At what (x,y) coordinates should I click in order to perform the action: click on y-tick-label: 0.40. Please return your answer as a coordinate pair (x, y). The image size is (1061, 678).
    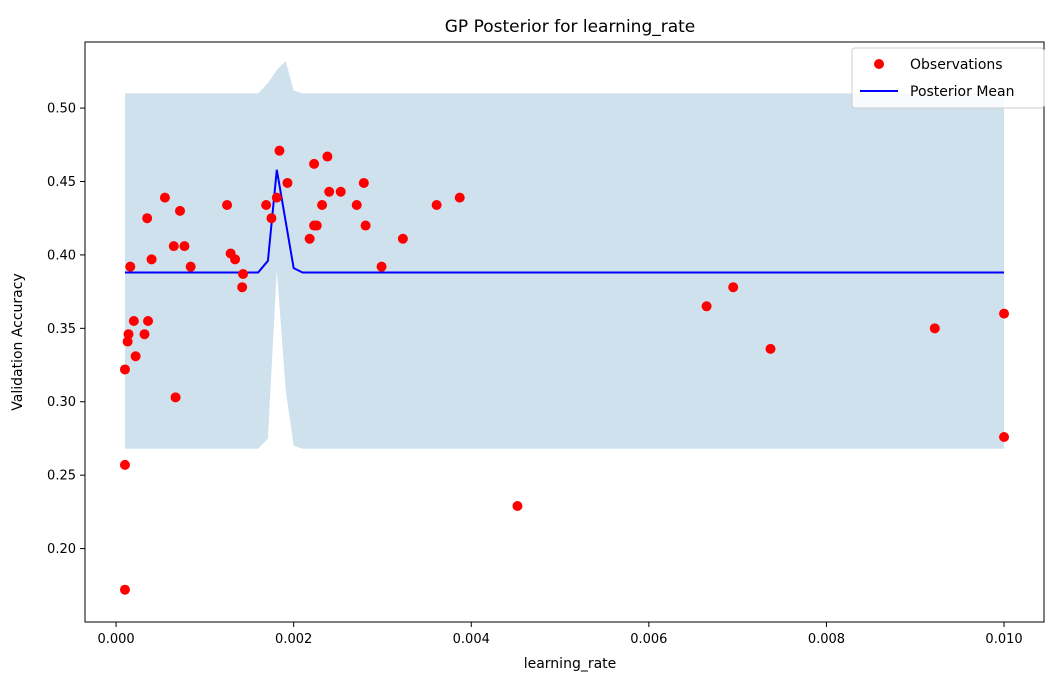
    Looking at the image, I should click on (61, 255).